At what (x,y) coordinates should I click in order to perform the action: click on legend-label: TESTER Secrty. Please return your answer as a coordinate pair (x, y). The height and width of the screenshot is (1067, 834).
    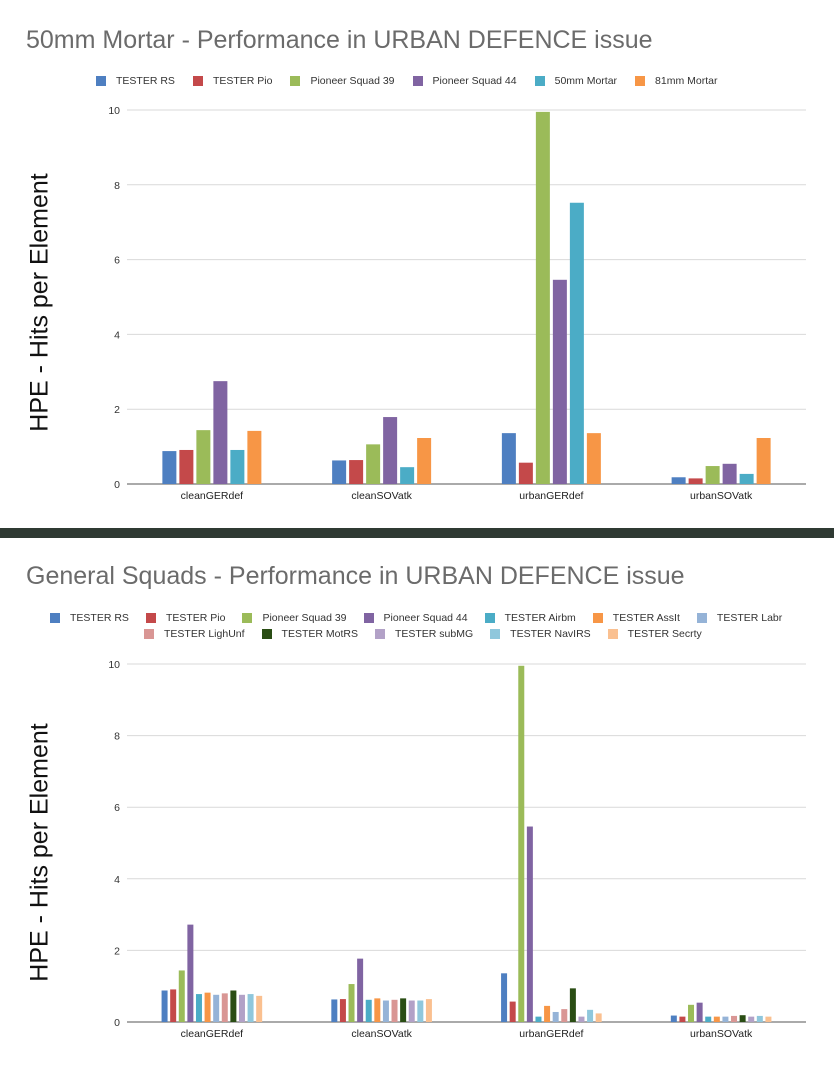
    Looking at the image, I should click on (664, 634).